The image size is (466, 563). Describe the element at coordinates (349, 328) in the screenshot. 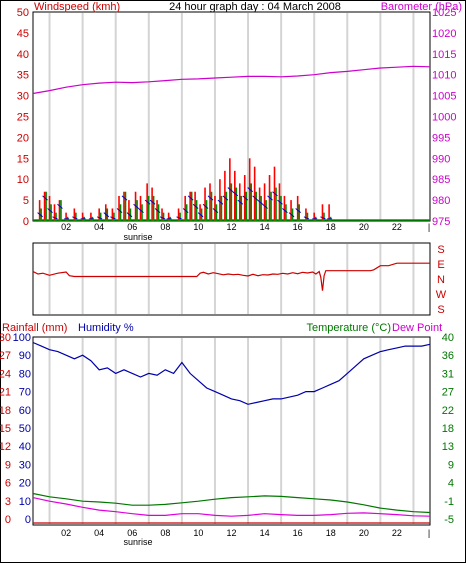

I see `temperature-axis-title: Temperature (°C)` at that location.